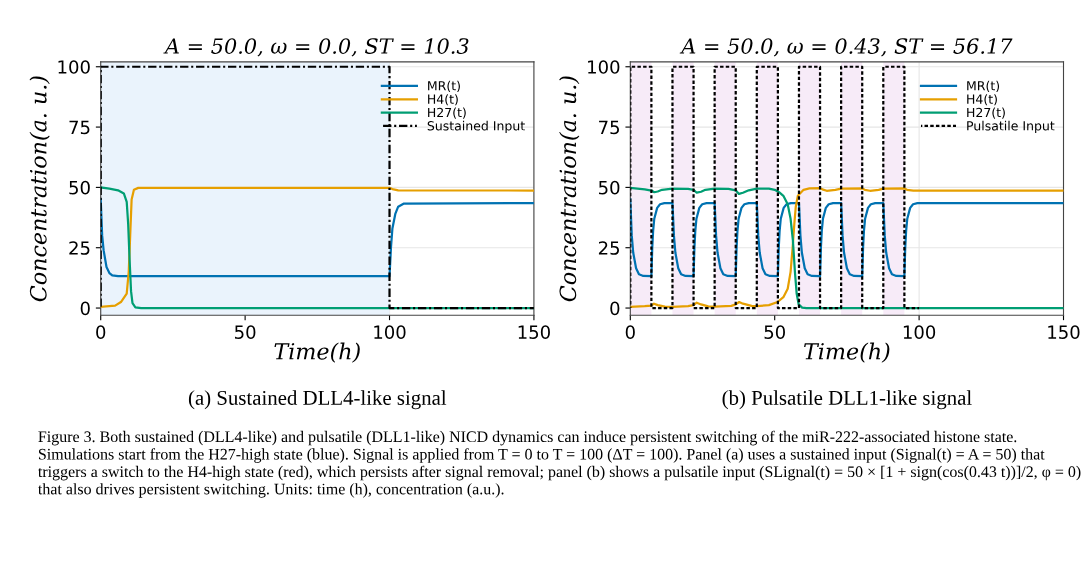 The width and height of the screenshot is (1083, 563). What do you see at coordinates (476, 126) in the screenshot?
I see `legend-label: Sustained Input` at bounding box center [476, 126].